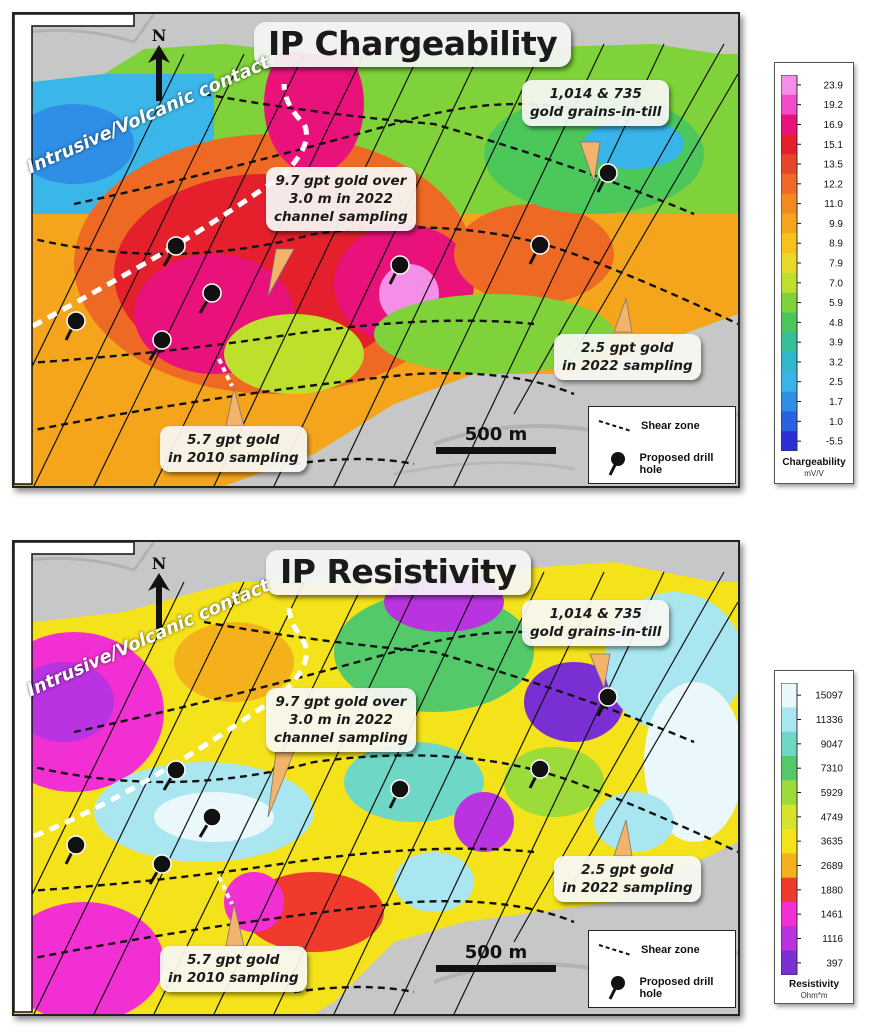  What do you see at coordinates (834, 963) in the screenshot?
I see `colorbar-tick-label: 397` at bounding box center [834, 963].